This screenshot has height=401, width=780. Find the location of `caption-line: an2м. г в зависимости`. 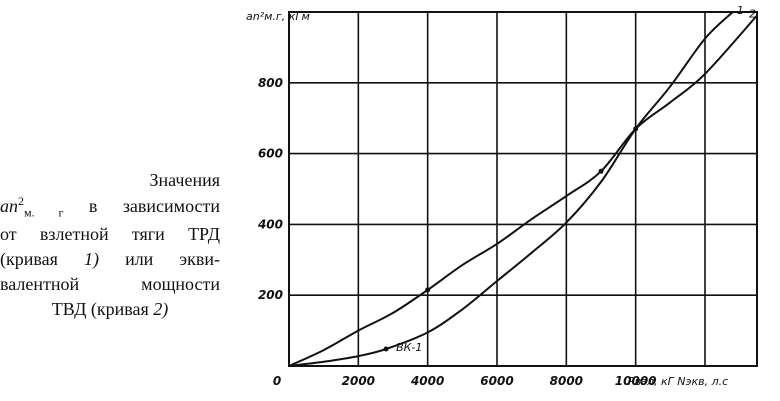

caption-line: an2м. г в зависимости is located at coordinates (110, 207).